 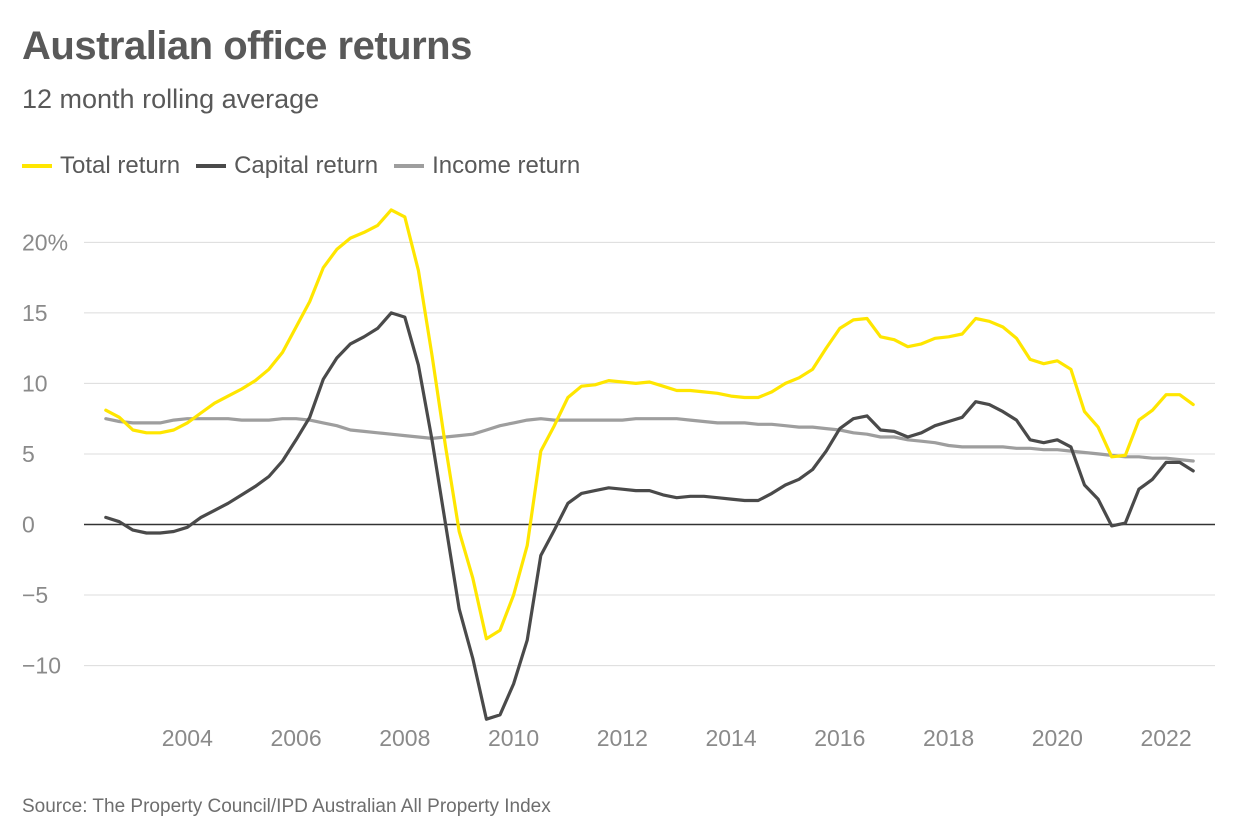 I want to click on y-tick-label: 5, so click(x=28, y=454).